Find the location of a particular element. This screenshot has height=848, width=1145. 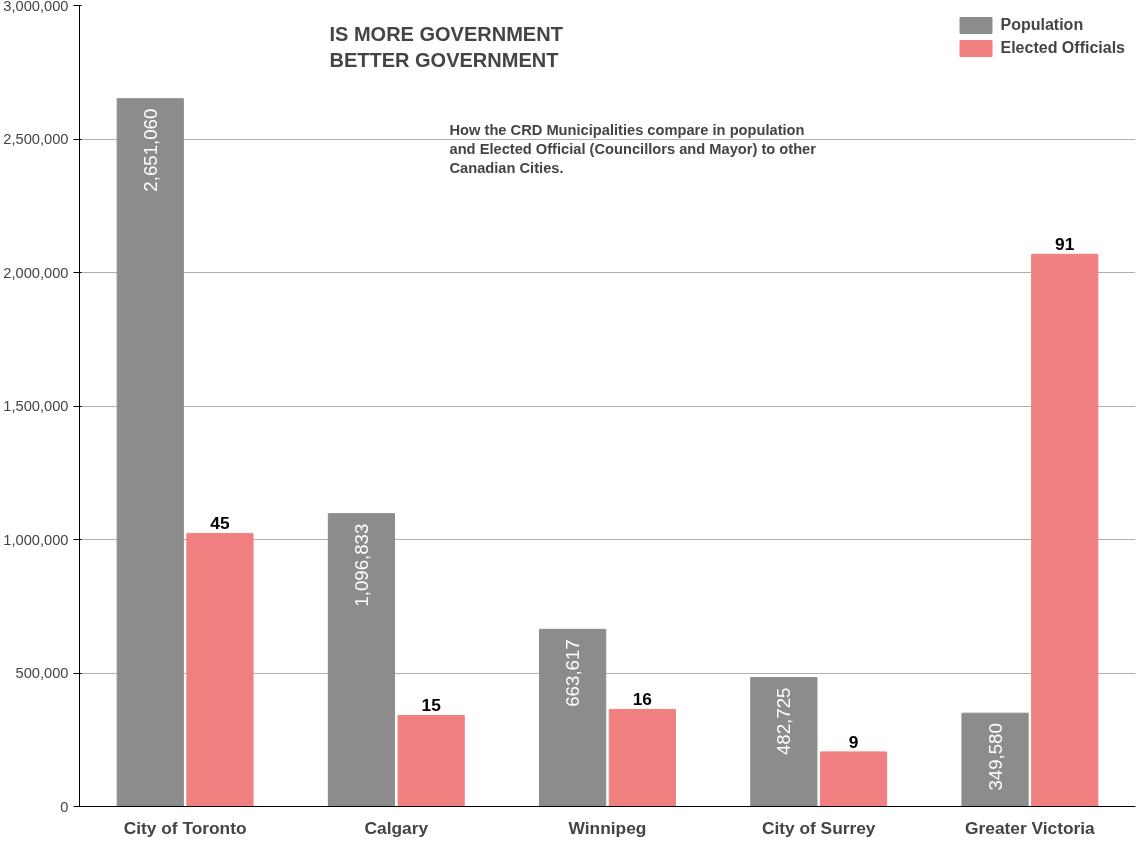

x-tick-label: Winnipeg is located at coordinates (607, 827).